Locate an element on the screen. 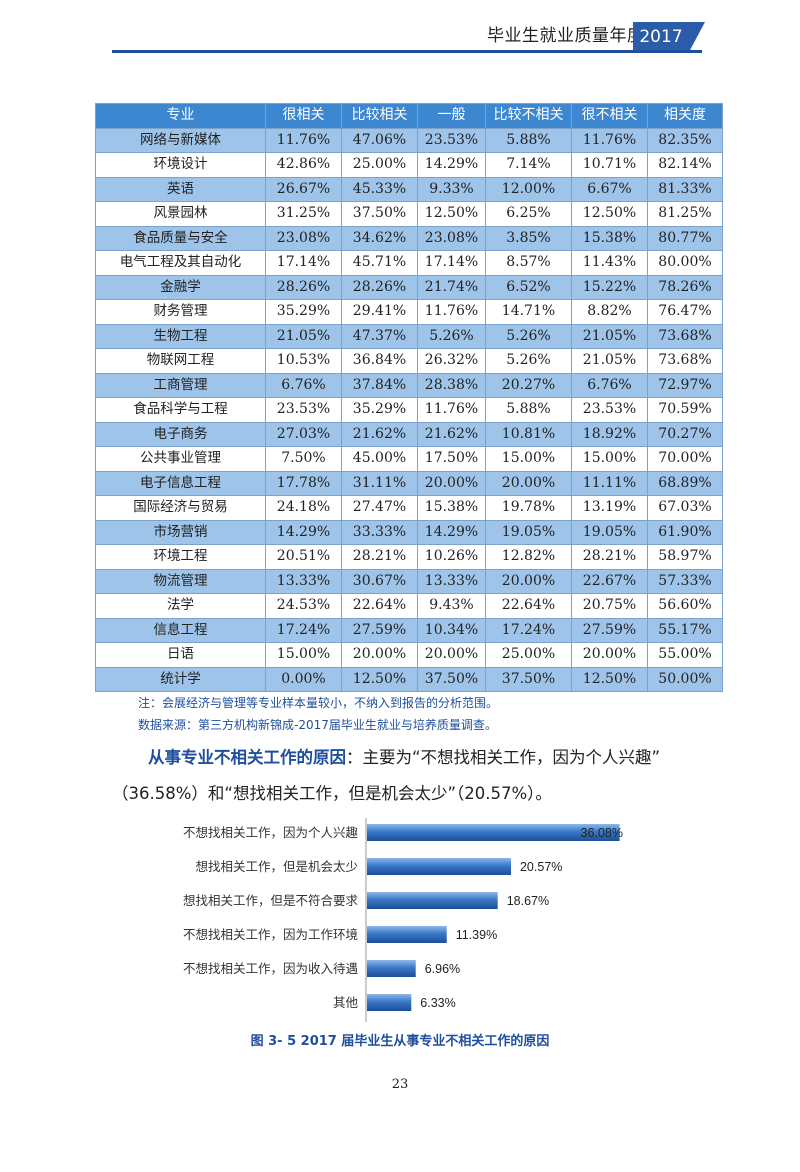 Image resolution: width=800 pixels, height=1172 pixels. cell-relevance: 57.33% is located at coordinates (685, 581).